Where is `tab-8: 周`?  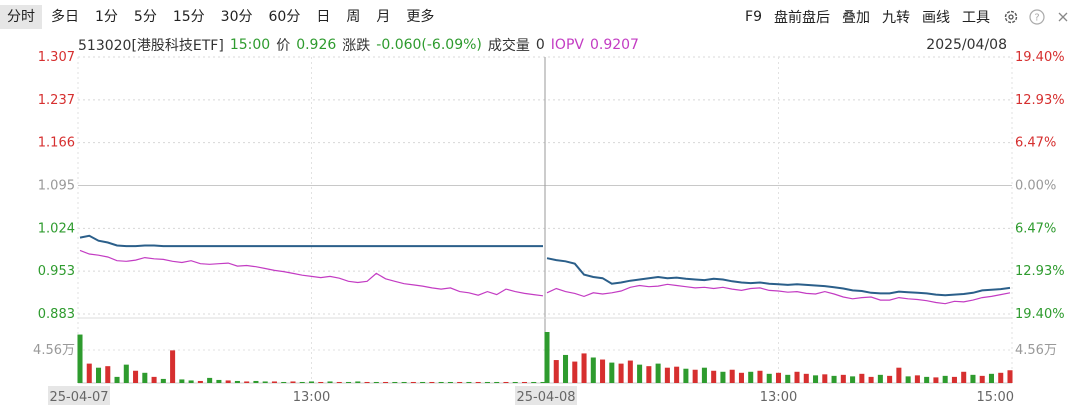 tab-8: 周 is located at coordinates (353, 17).